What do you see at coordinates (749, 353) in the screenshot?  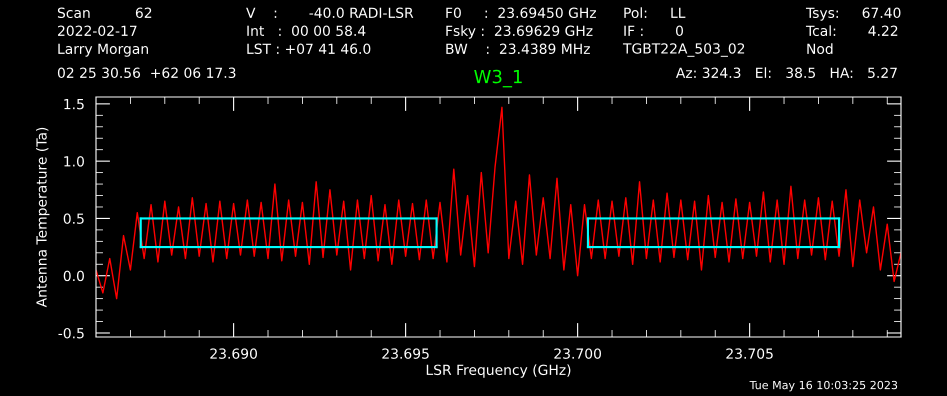 I see `x-tick-label: 23.705` at bounding box center [749, 353].